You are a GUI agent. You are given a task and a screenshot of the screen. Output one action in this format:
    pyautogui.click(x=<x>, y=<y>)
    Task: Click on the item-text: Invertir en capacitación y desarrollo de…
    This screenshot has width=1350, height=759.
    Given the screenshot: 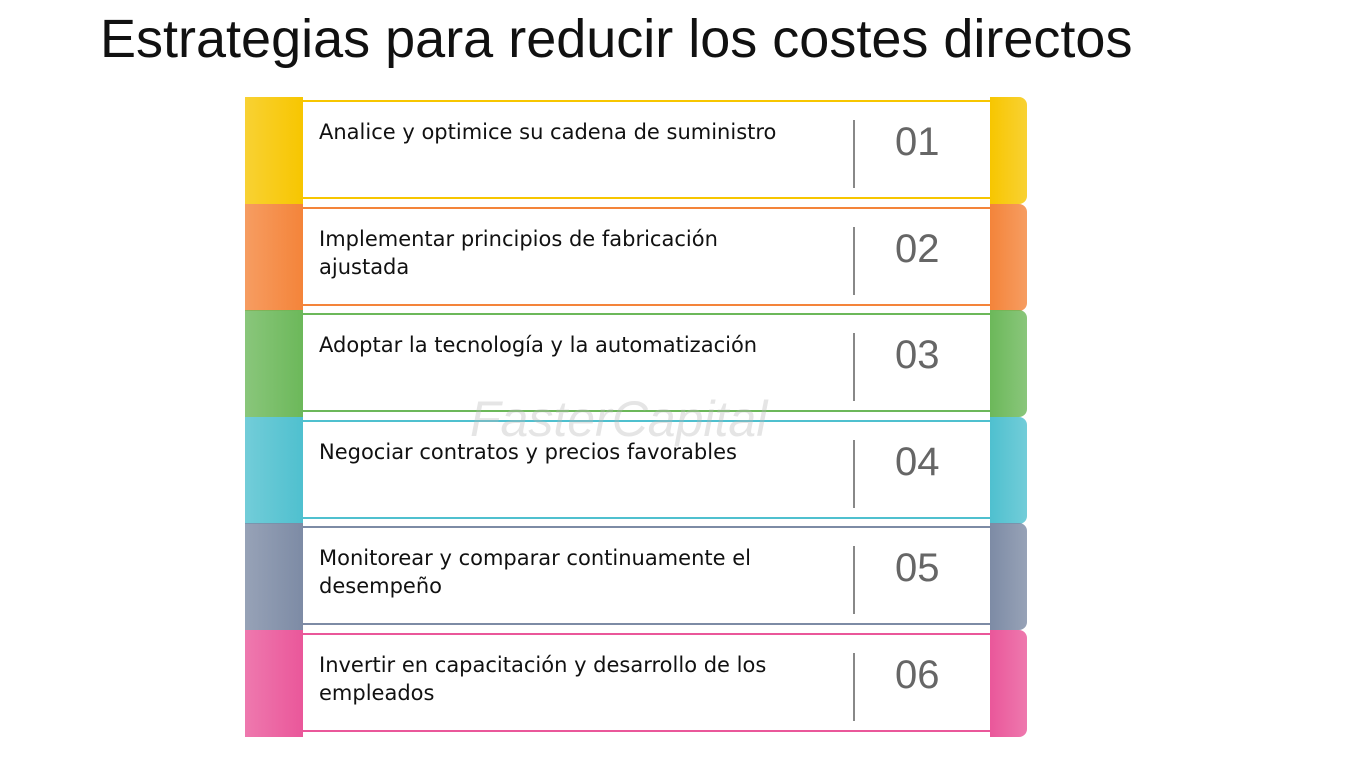 What is the action you would take?
    pyautogui.click(x=543, y=678)
    